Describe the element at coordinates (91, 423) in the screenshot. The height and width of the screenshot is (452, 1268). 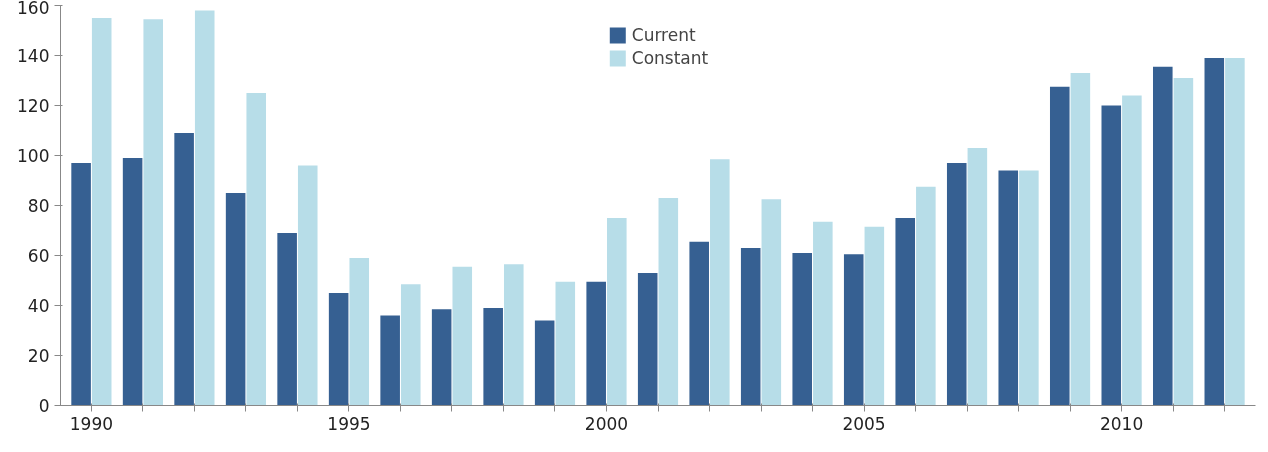
I see `x-tick-label: 1990` at that location.